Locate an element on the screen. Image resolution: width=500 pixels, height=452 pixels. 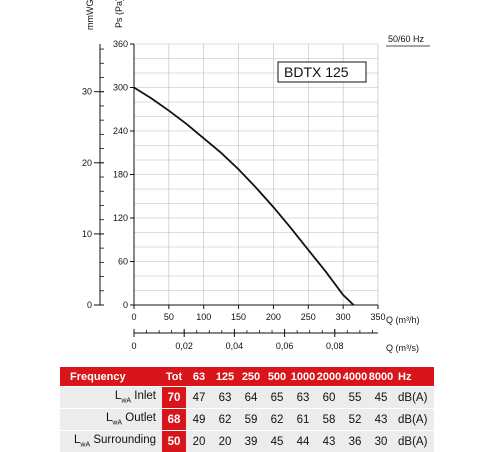
band-value: 59 is located at coordinates (251, 420).